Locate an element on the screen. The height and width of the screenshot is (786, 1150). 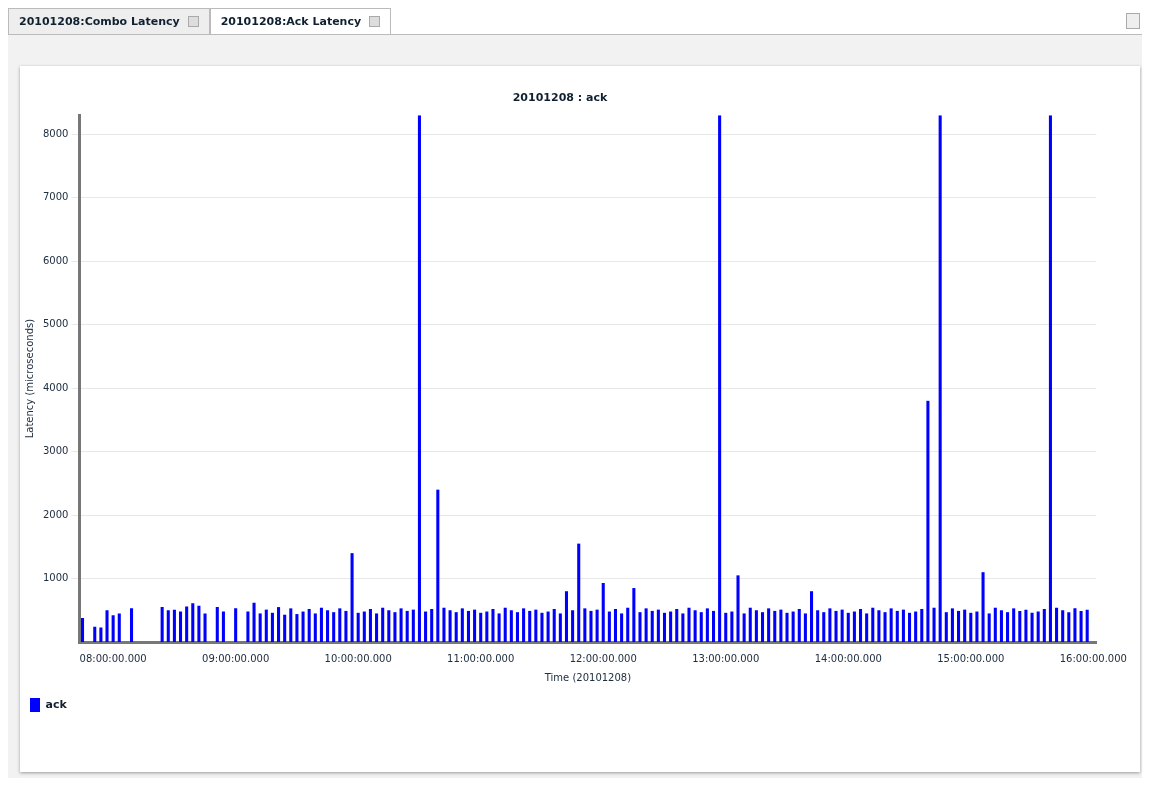
y-tick-label: 7000 is located at coordinates (56, 197).